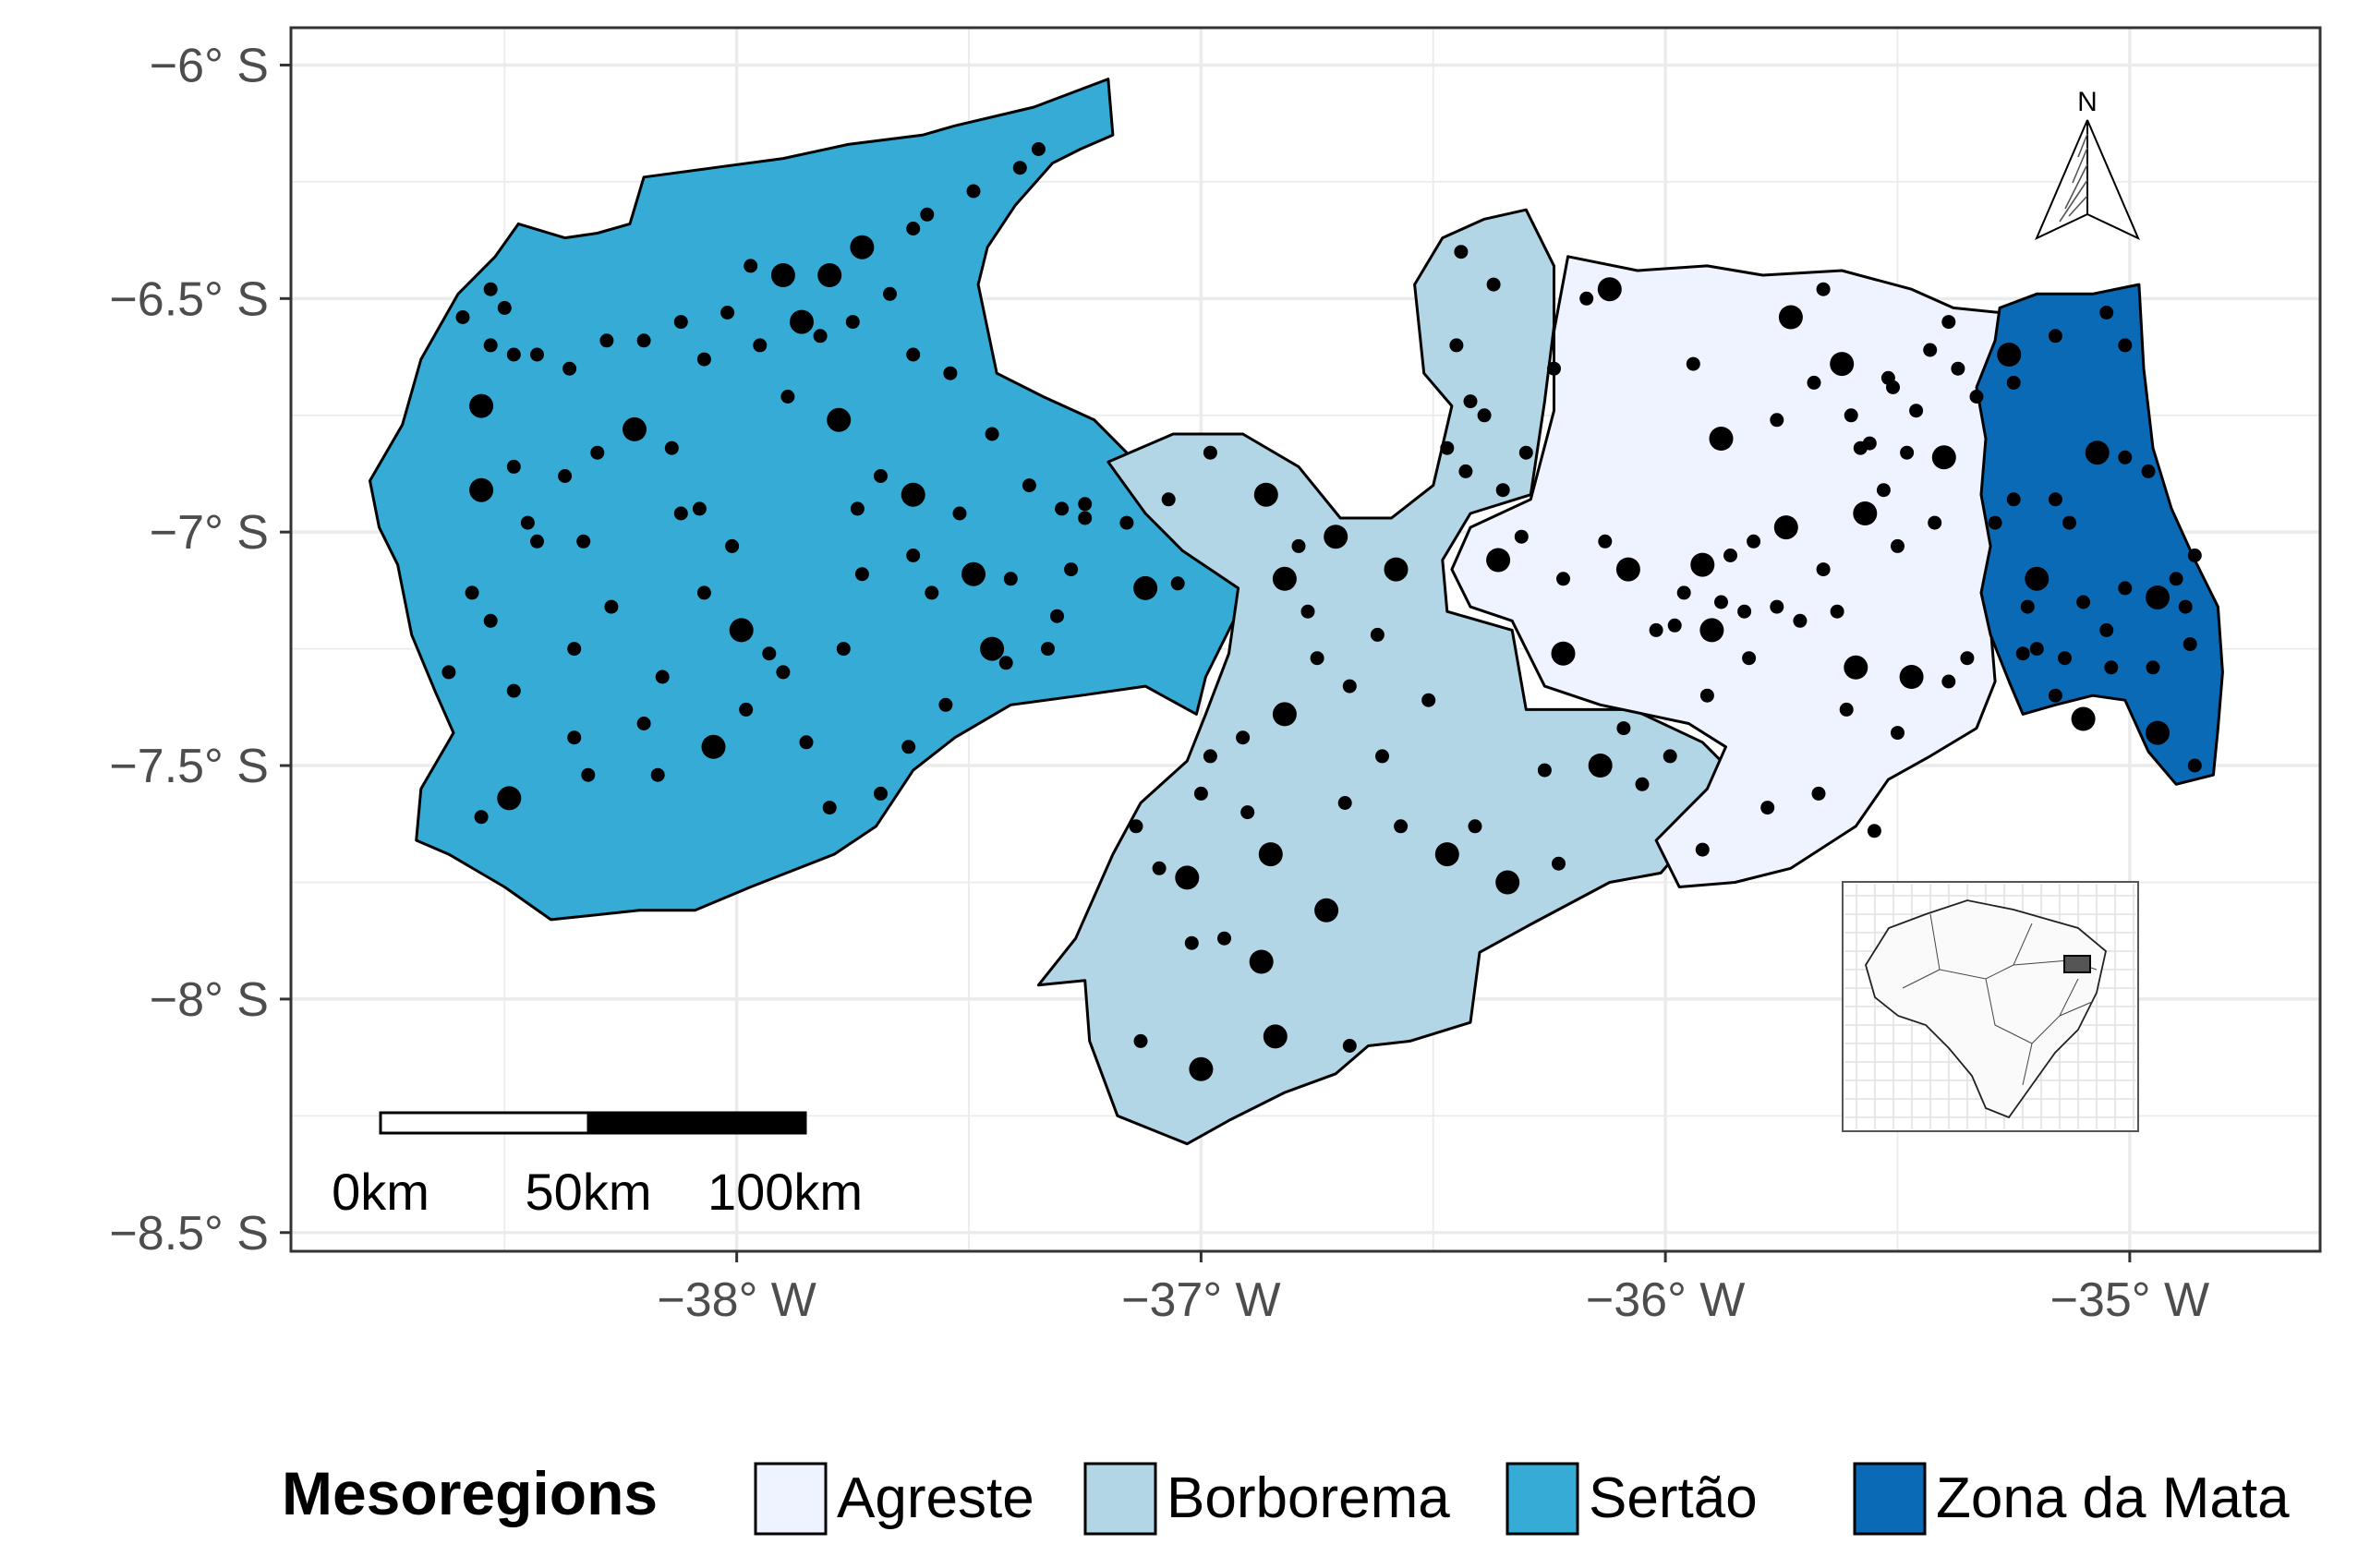 This screenshot has width=2358, height=1568. I want to click on x-axis: −38° W −37° W −36° W −35° W, so click(1433, 1289).